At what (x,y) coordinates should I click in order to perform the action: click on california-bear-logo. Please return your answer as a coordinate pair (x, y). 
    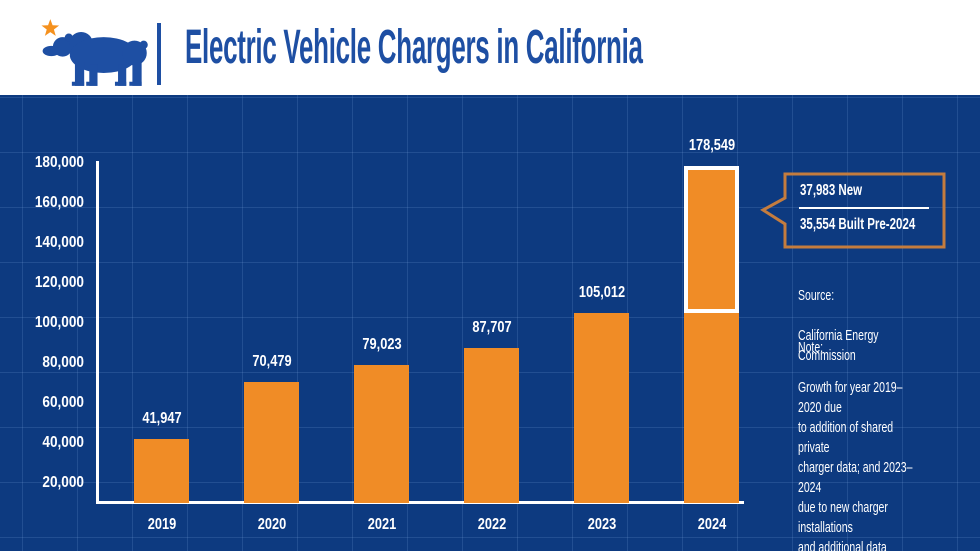
    Looking at the image, I should click on (94, 52).